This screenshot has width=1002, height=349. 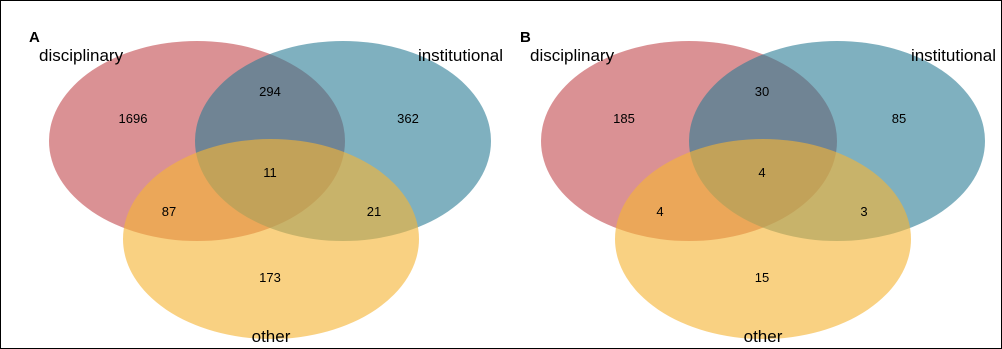 What do you see at coordinates (763, 336) in the screenshot?
I see `panel-b-label-other: other` at bounding box center [763, 336].